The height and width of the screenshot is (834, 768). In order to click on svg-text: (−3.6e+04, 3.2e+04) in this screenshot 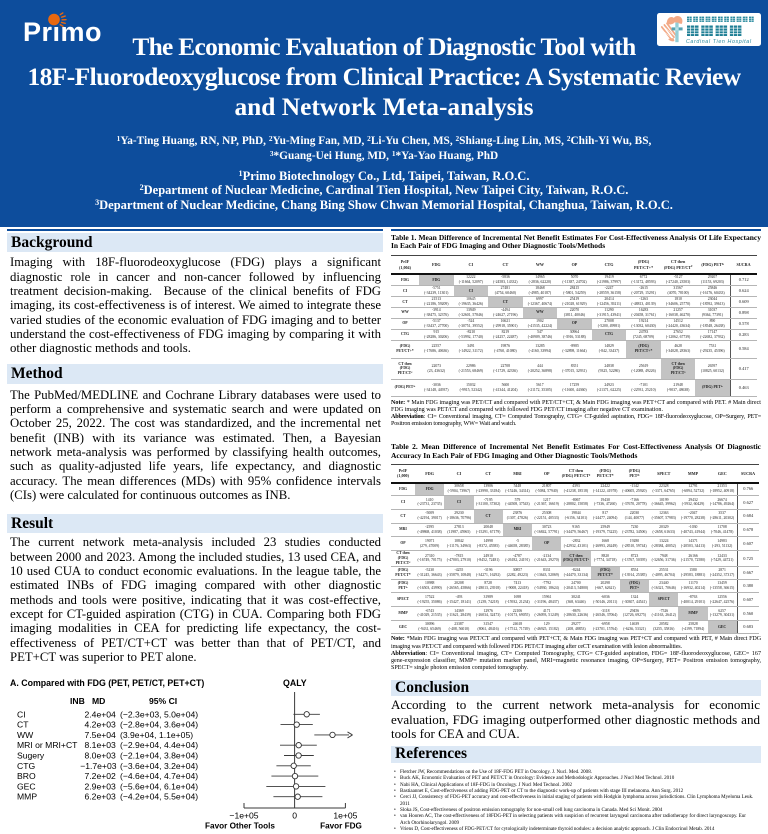, I will do `click(159, 766)`.